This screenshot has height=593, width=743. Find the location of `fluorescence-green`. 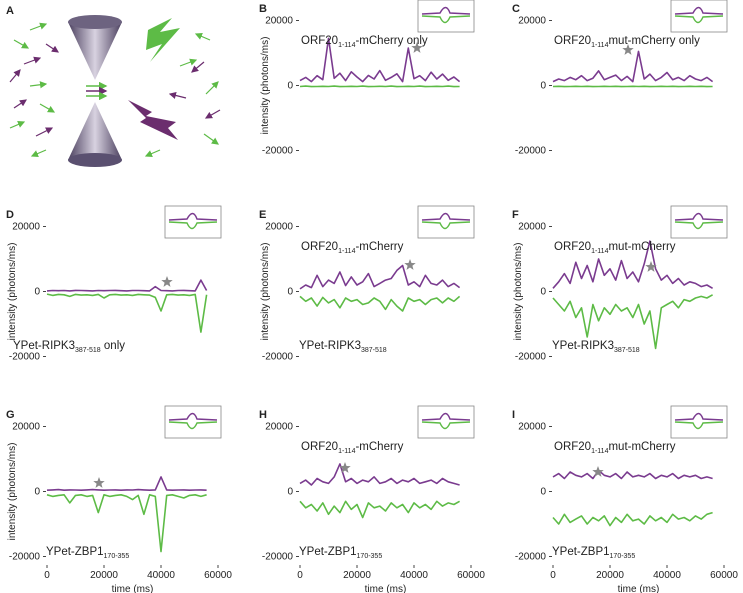

fluorescence-green is located at coordinates (163, 40).